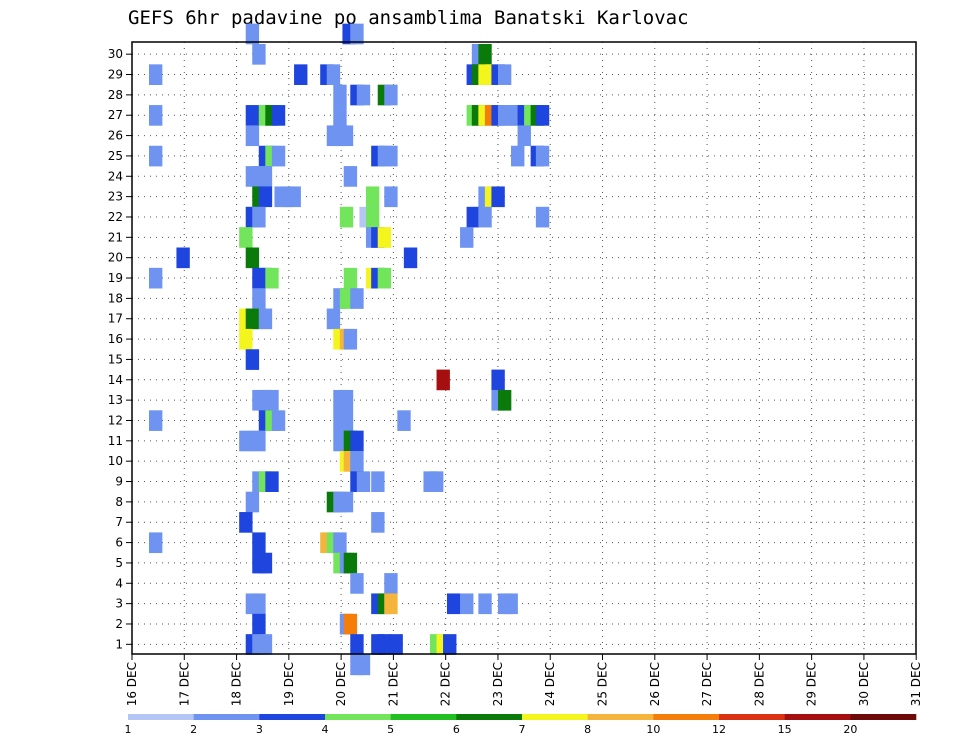 The image size is (960, 742). I want to click on x-tick-label: 16 DEC, so click(132, 684).